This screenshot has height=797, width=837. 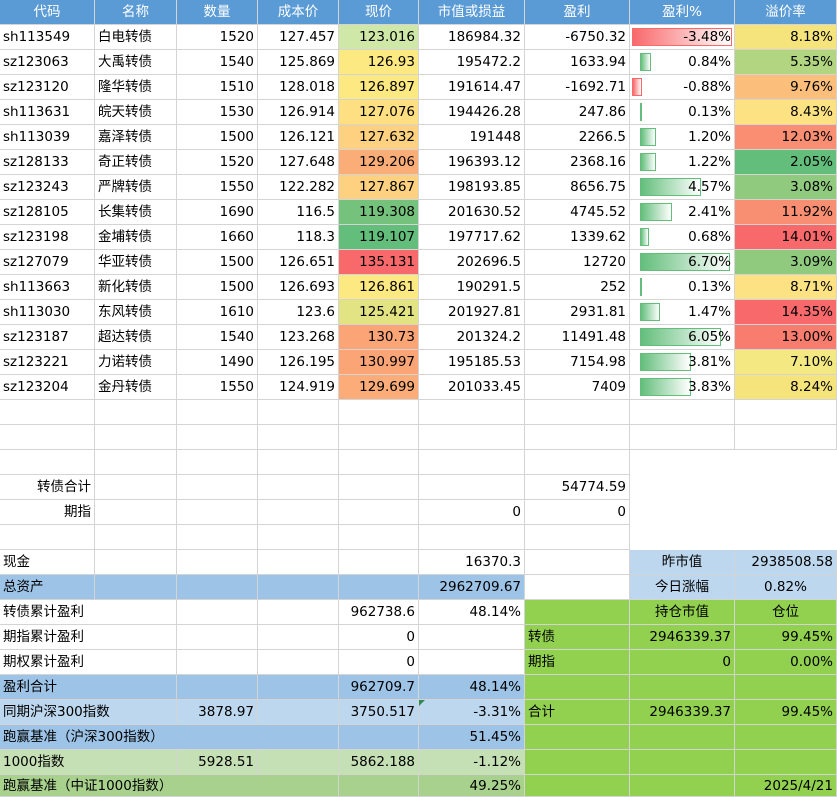 I want to click on bond-name: 皖天转债, so click(x=136, y=112).